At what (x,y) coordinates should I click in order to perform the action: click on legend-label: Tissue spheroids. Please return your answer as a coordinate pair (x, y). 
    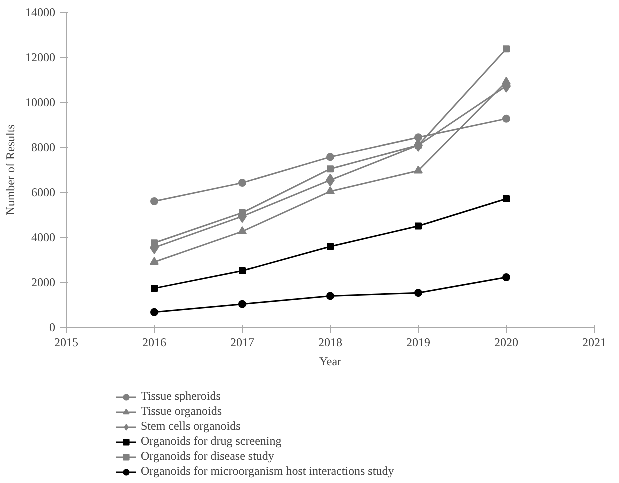
    Looking at the image, I should click on (181, 396).